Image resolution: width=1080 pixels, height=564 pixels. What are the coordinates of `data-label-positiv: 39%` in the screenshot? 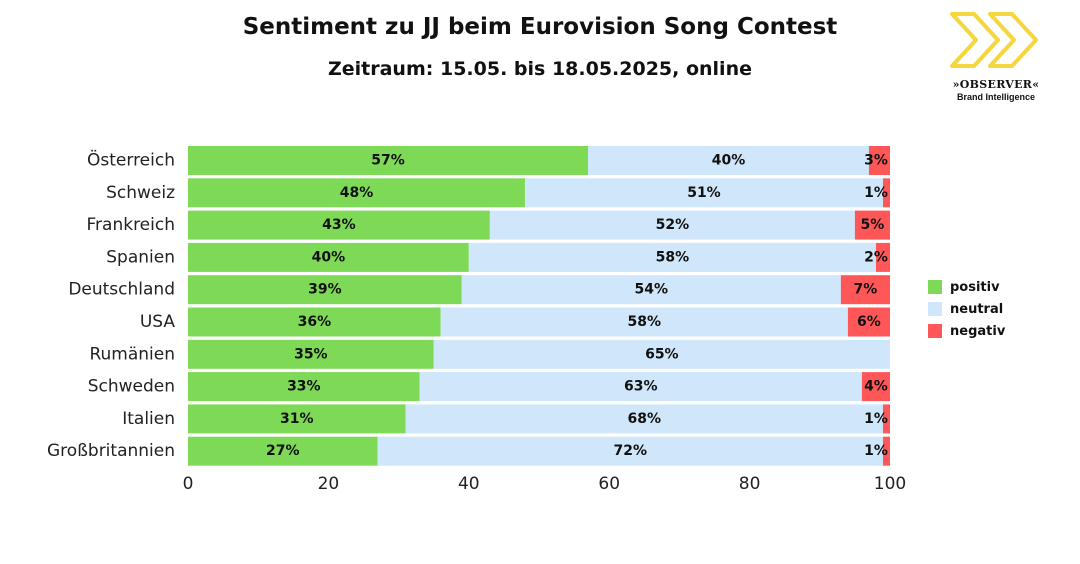 It's located at (325, 290).